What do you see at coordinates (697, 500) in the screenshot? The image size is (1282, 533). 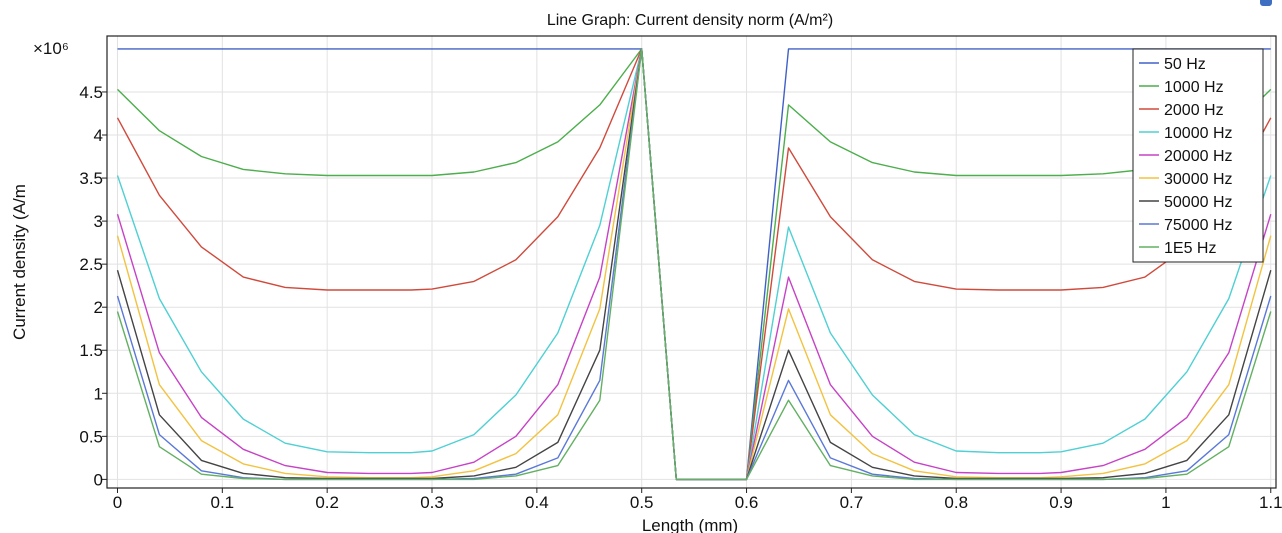 I see `x-axis-ticks: 0 0.1 0.2 0.3 0.4 0.5 0.6 0.7 0.8 0.9 1 1.1` at bounding box center [697, 500].